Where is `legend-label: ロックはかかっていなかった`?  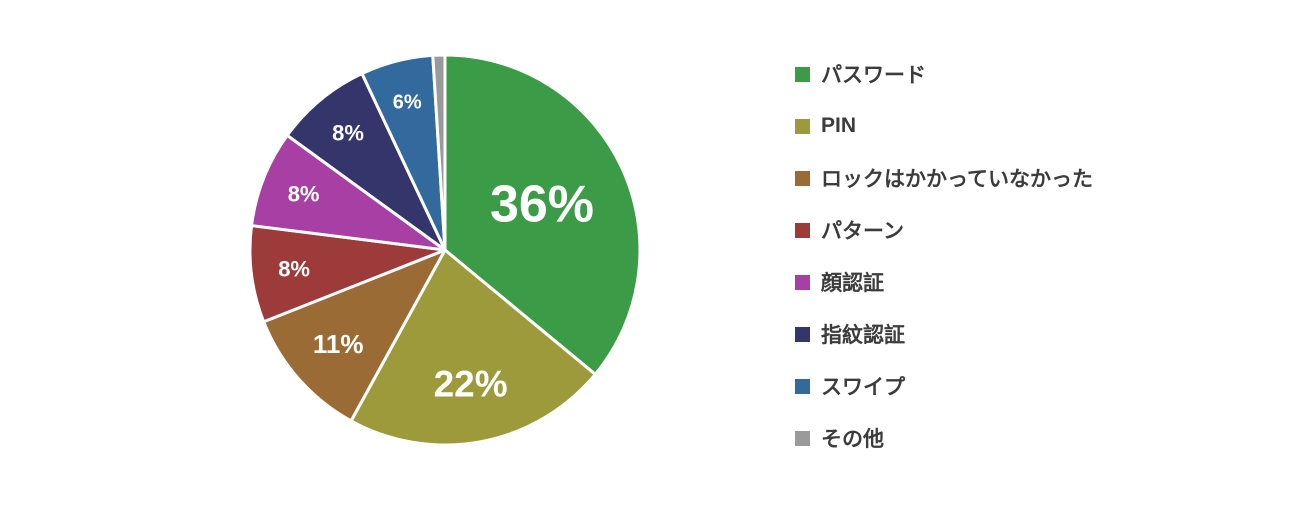 legend-label: ロックはかかっていなかった is located at coordinates (957, 179).